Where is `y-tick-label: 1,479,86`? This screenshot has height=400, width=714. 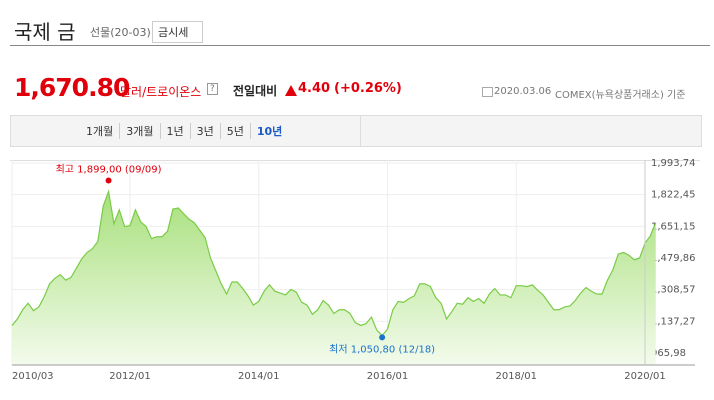
y-tick-label: 1,479,86 is located at coordinates (673, 258).